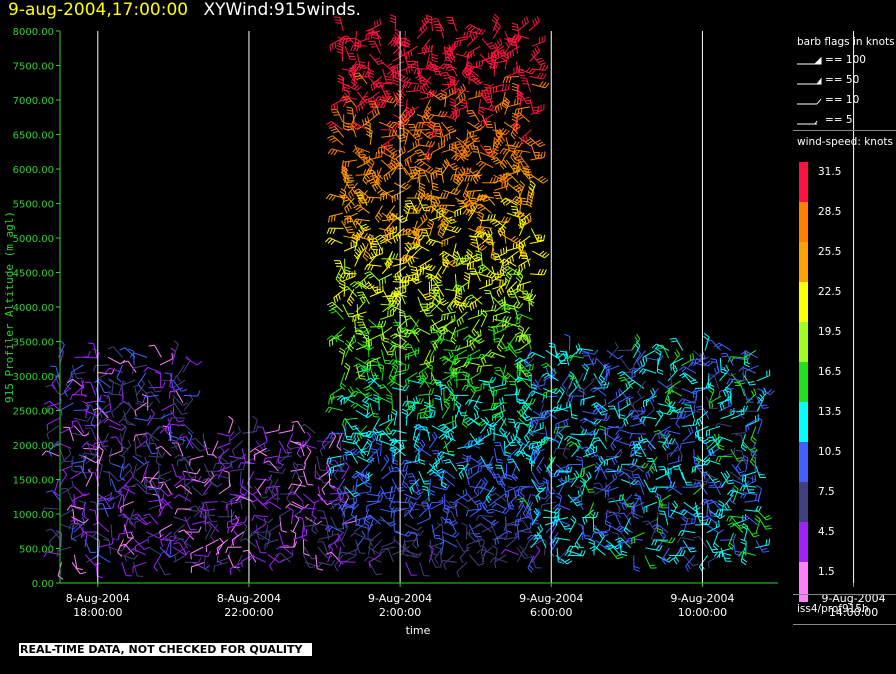  I want to click on y-tick-label: 8000.00, so click(33, 32).